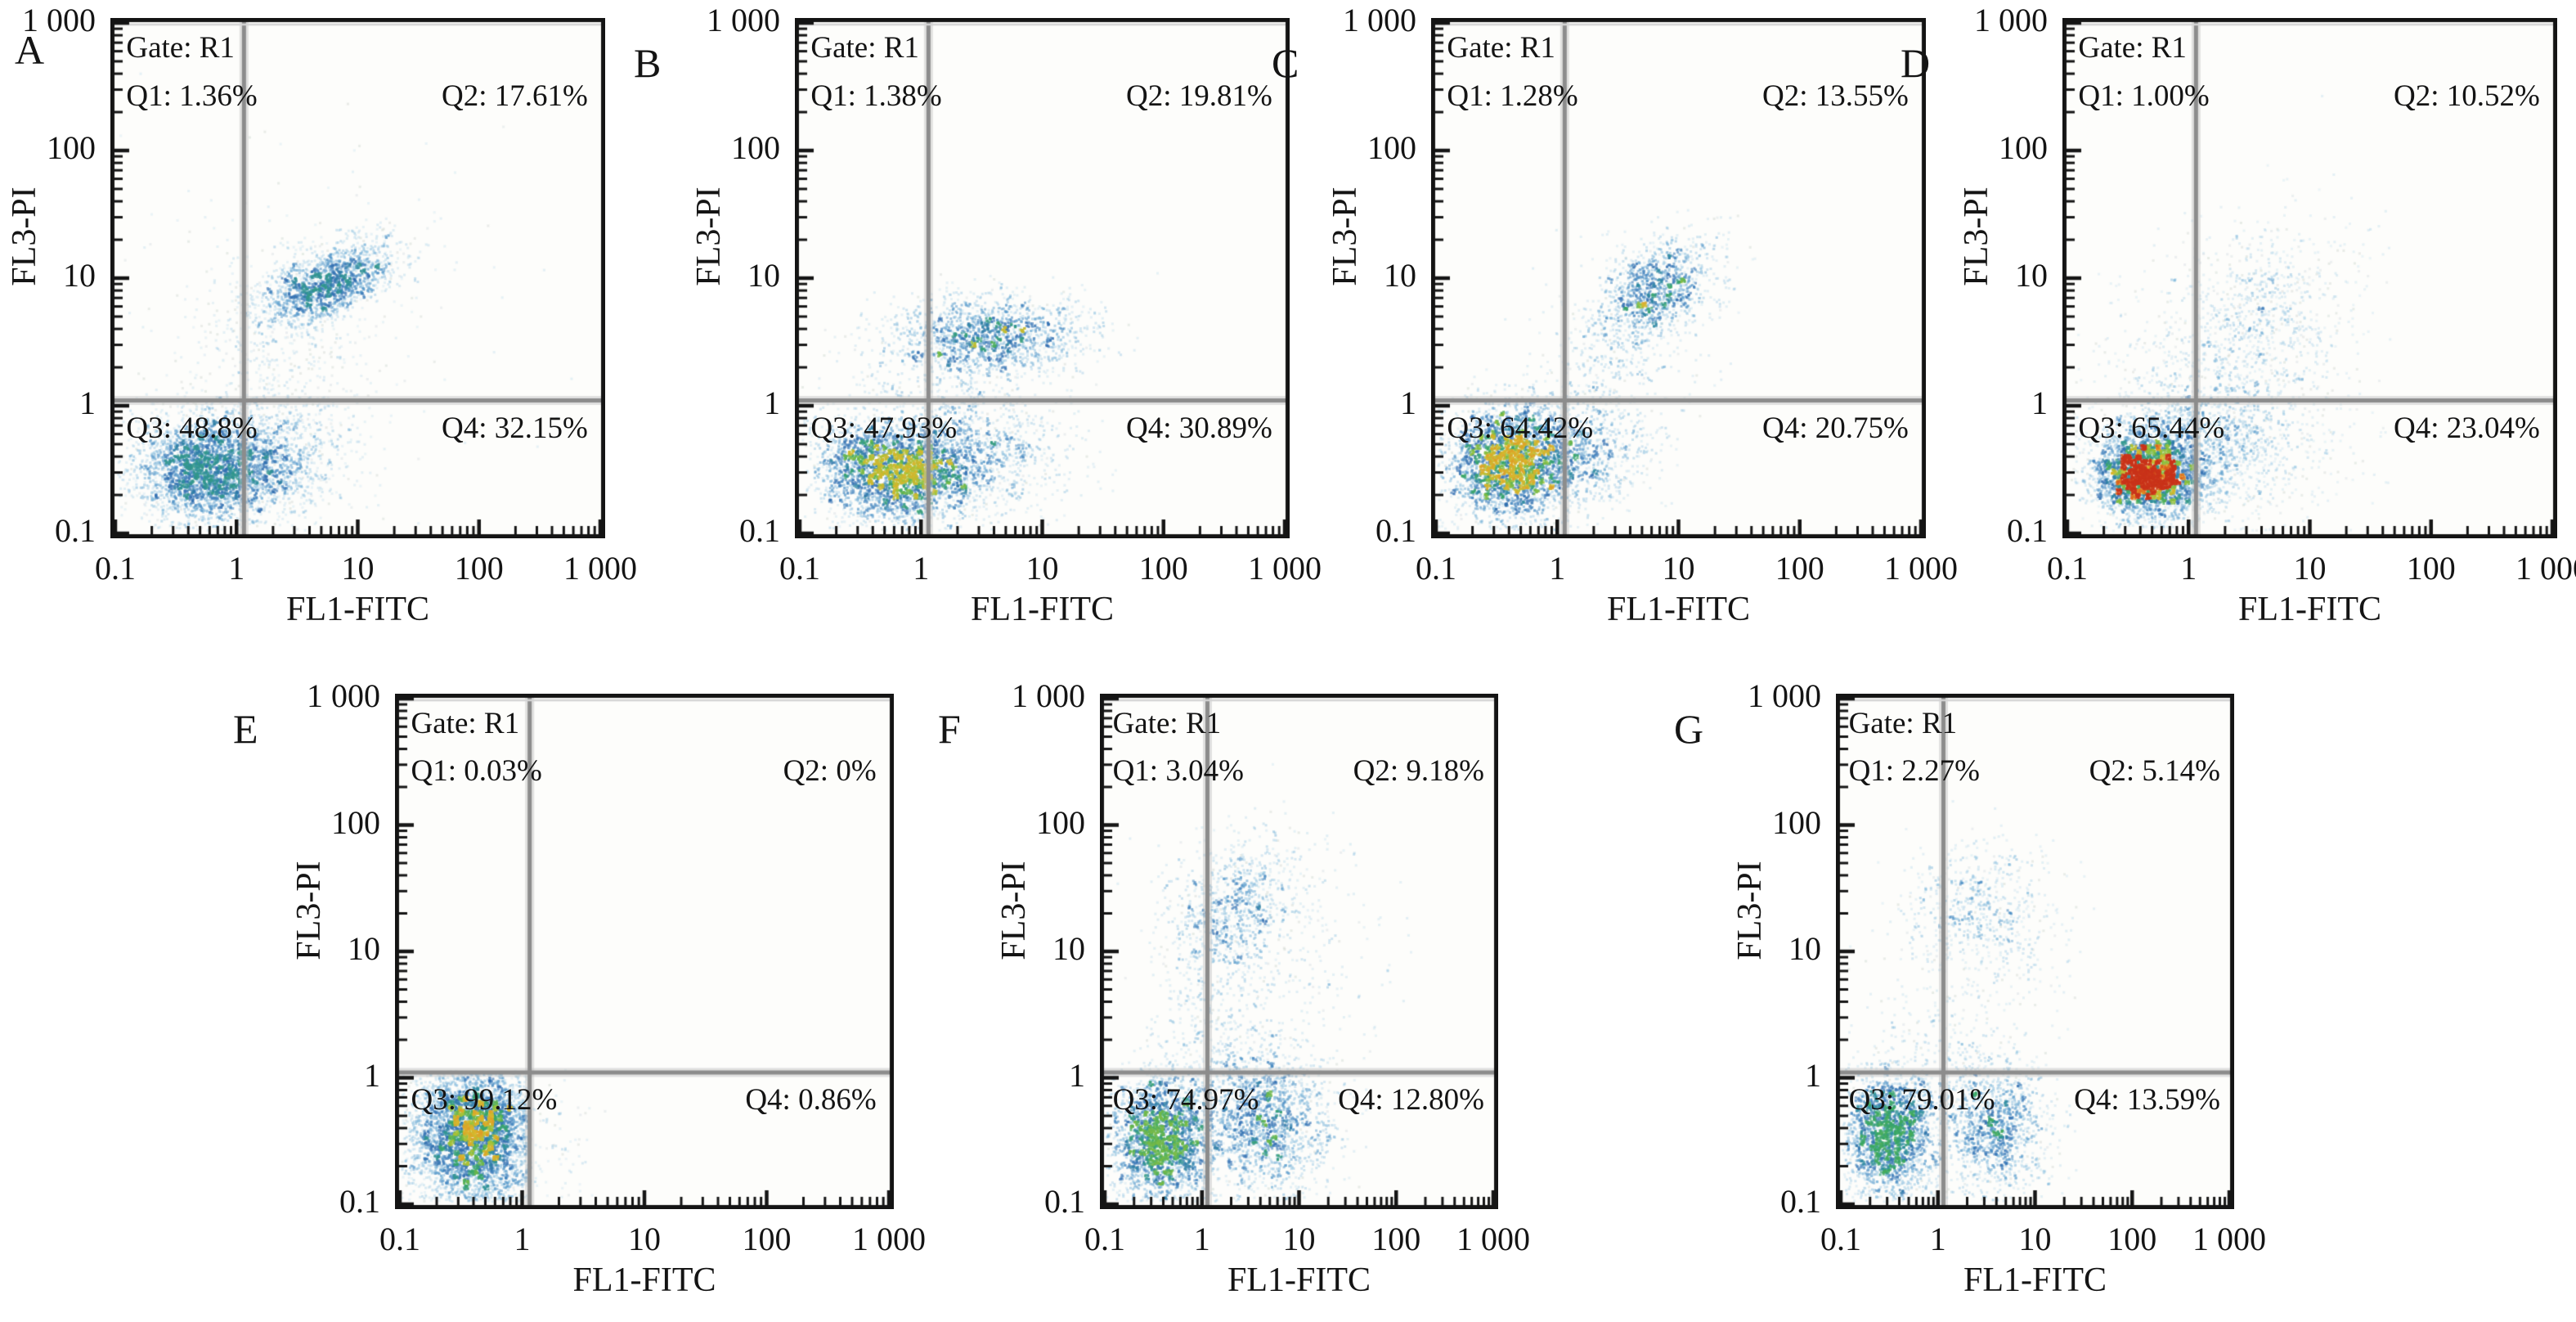 The image size is (2576, 1322). Describe the element at coordinates (2467, 96) in the screenshot. I see `quadrant-q2-label: Q2: 10.52%` at that location.